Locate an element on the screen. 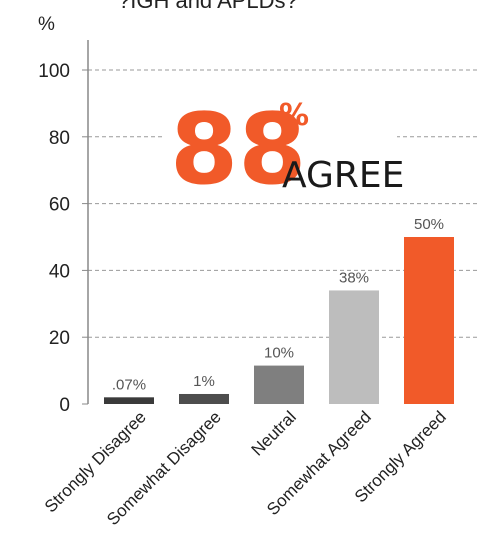 The width and height of the screenshot is (490, 554). y-tick-label: 60 is located at coordinates (59, 205).